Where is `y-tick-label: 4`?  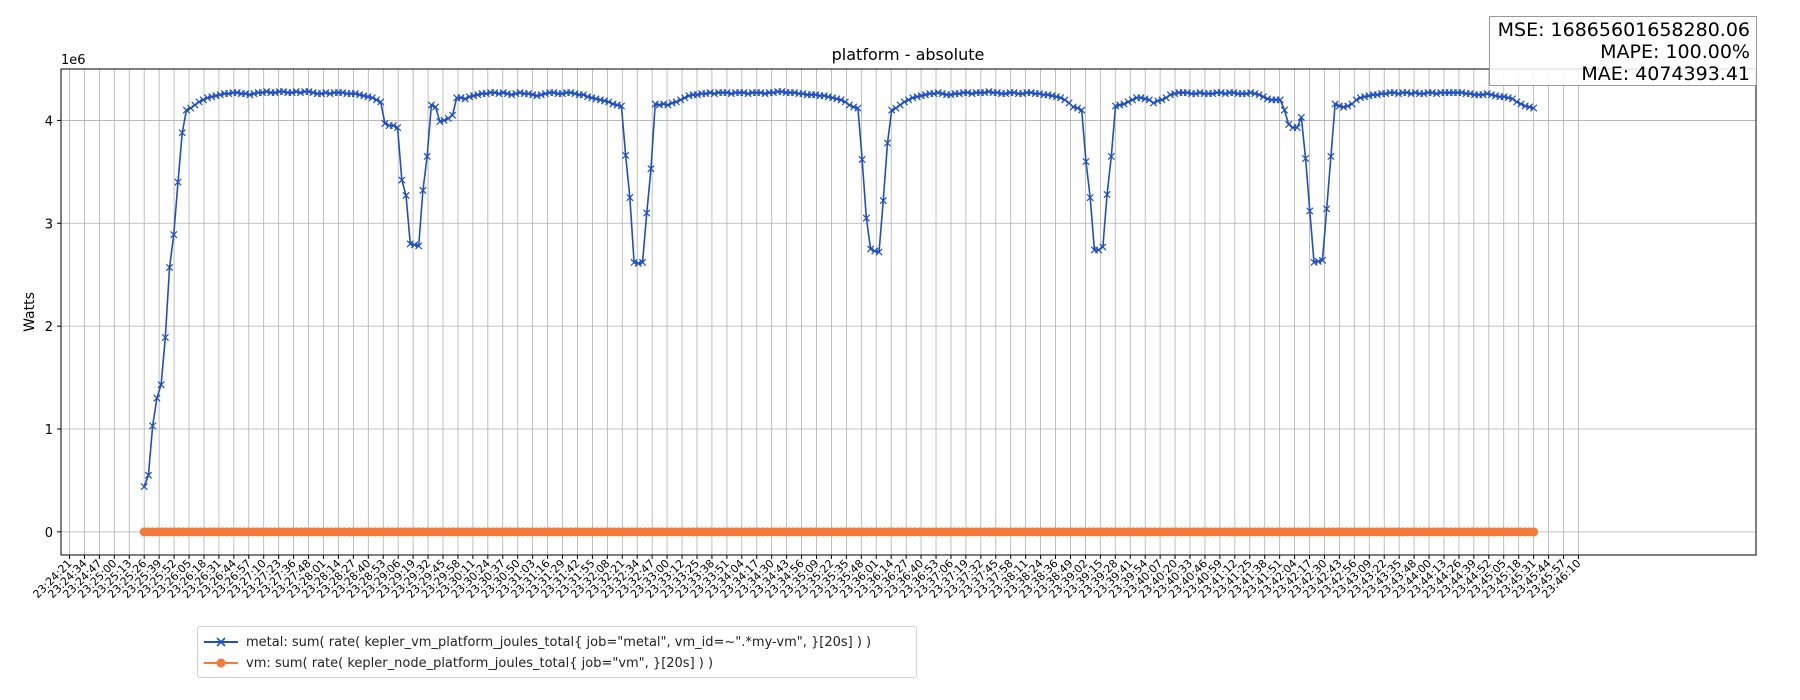 y-tick-label: 4 is located at coordinates (49, 121).